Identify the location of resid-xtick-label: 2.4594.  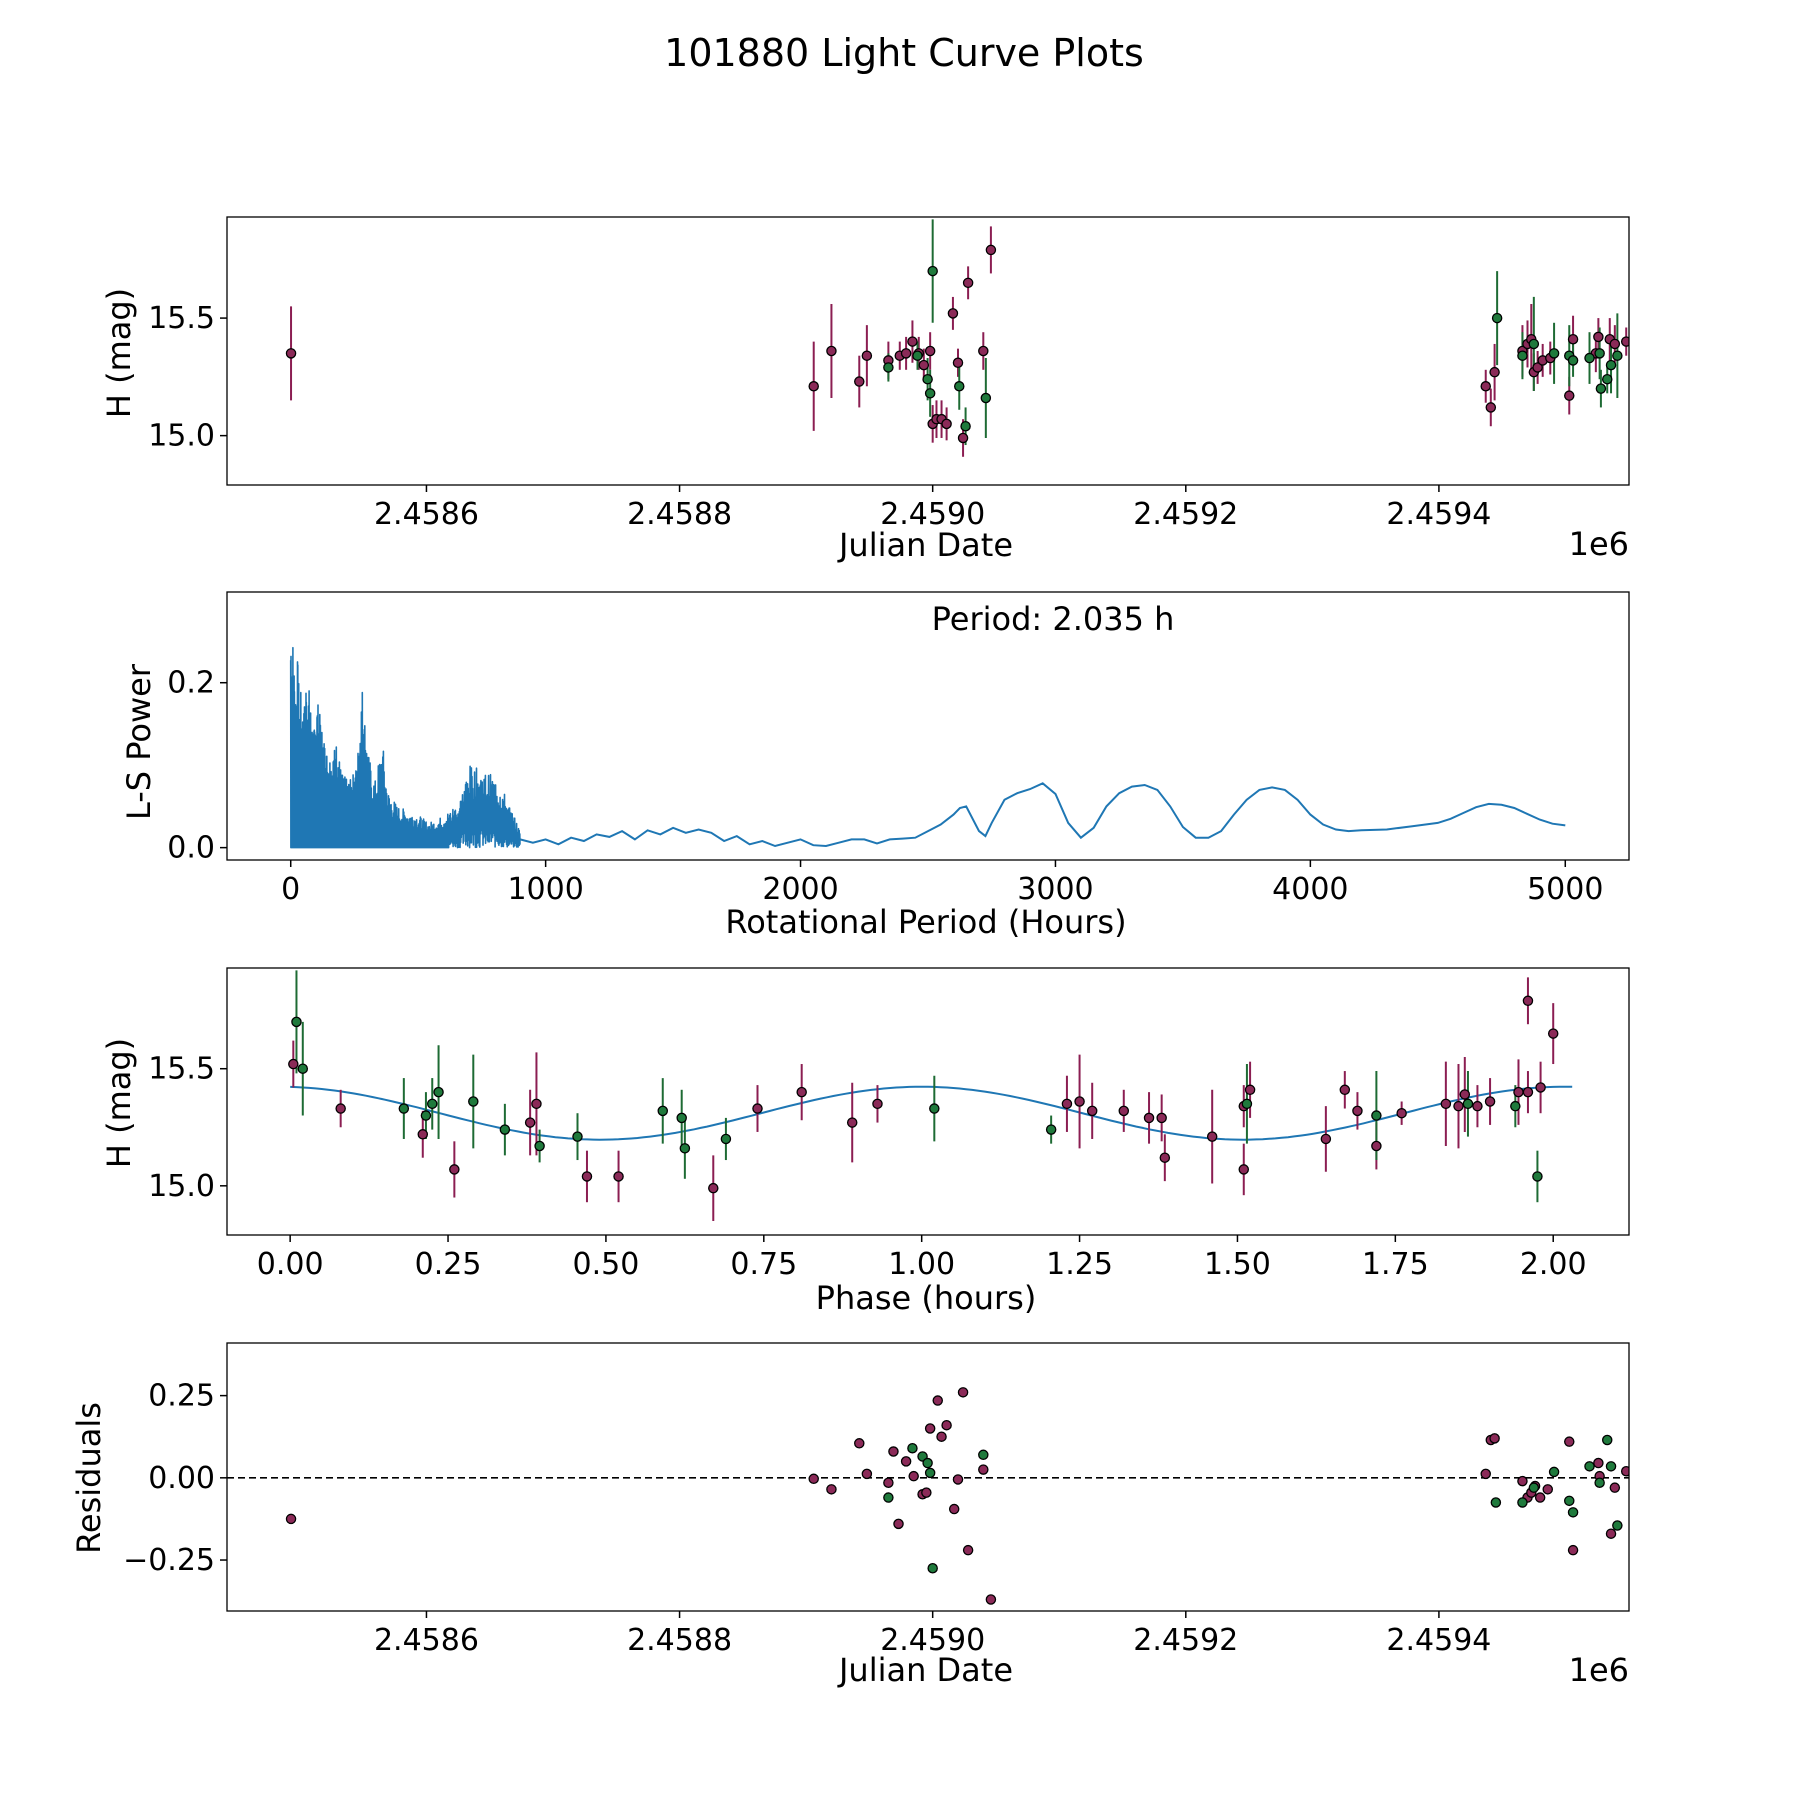
(1438, 1640).